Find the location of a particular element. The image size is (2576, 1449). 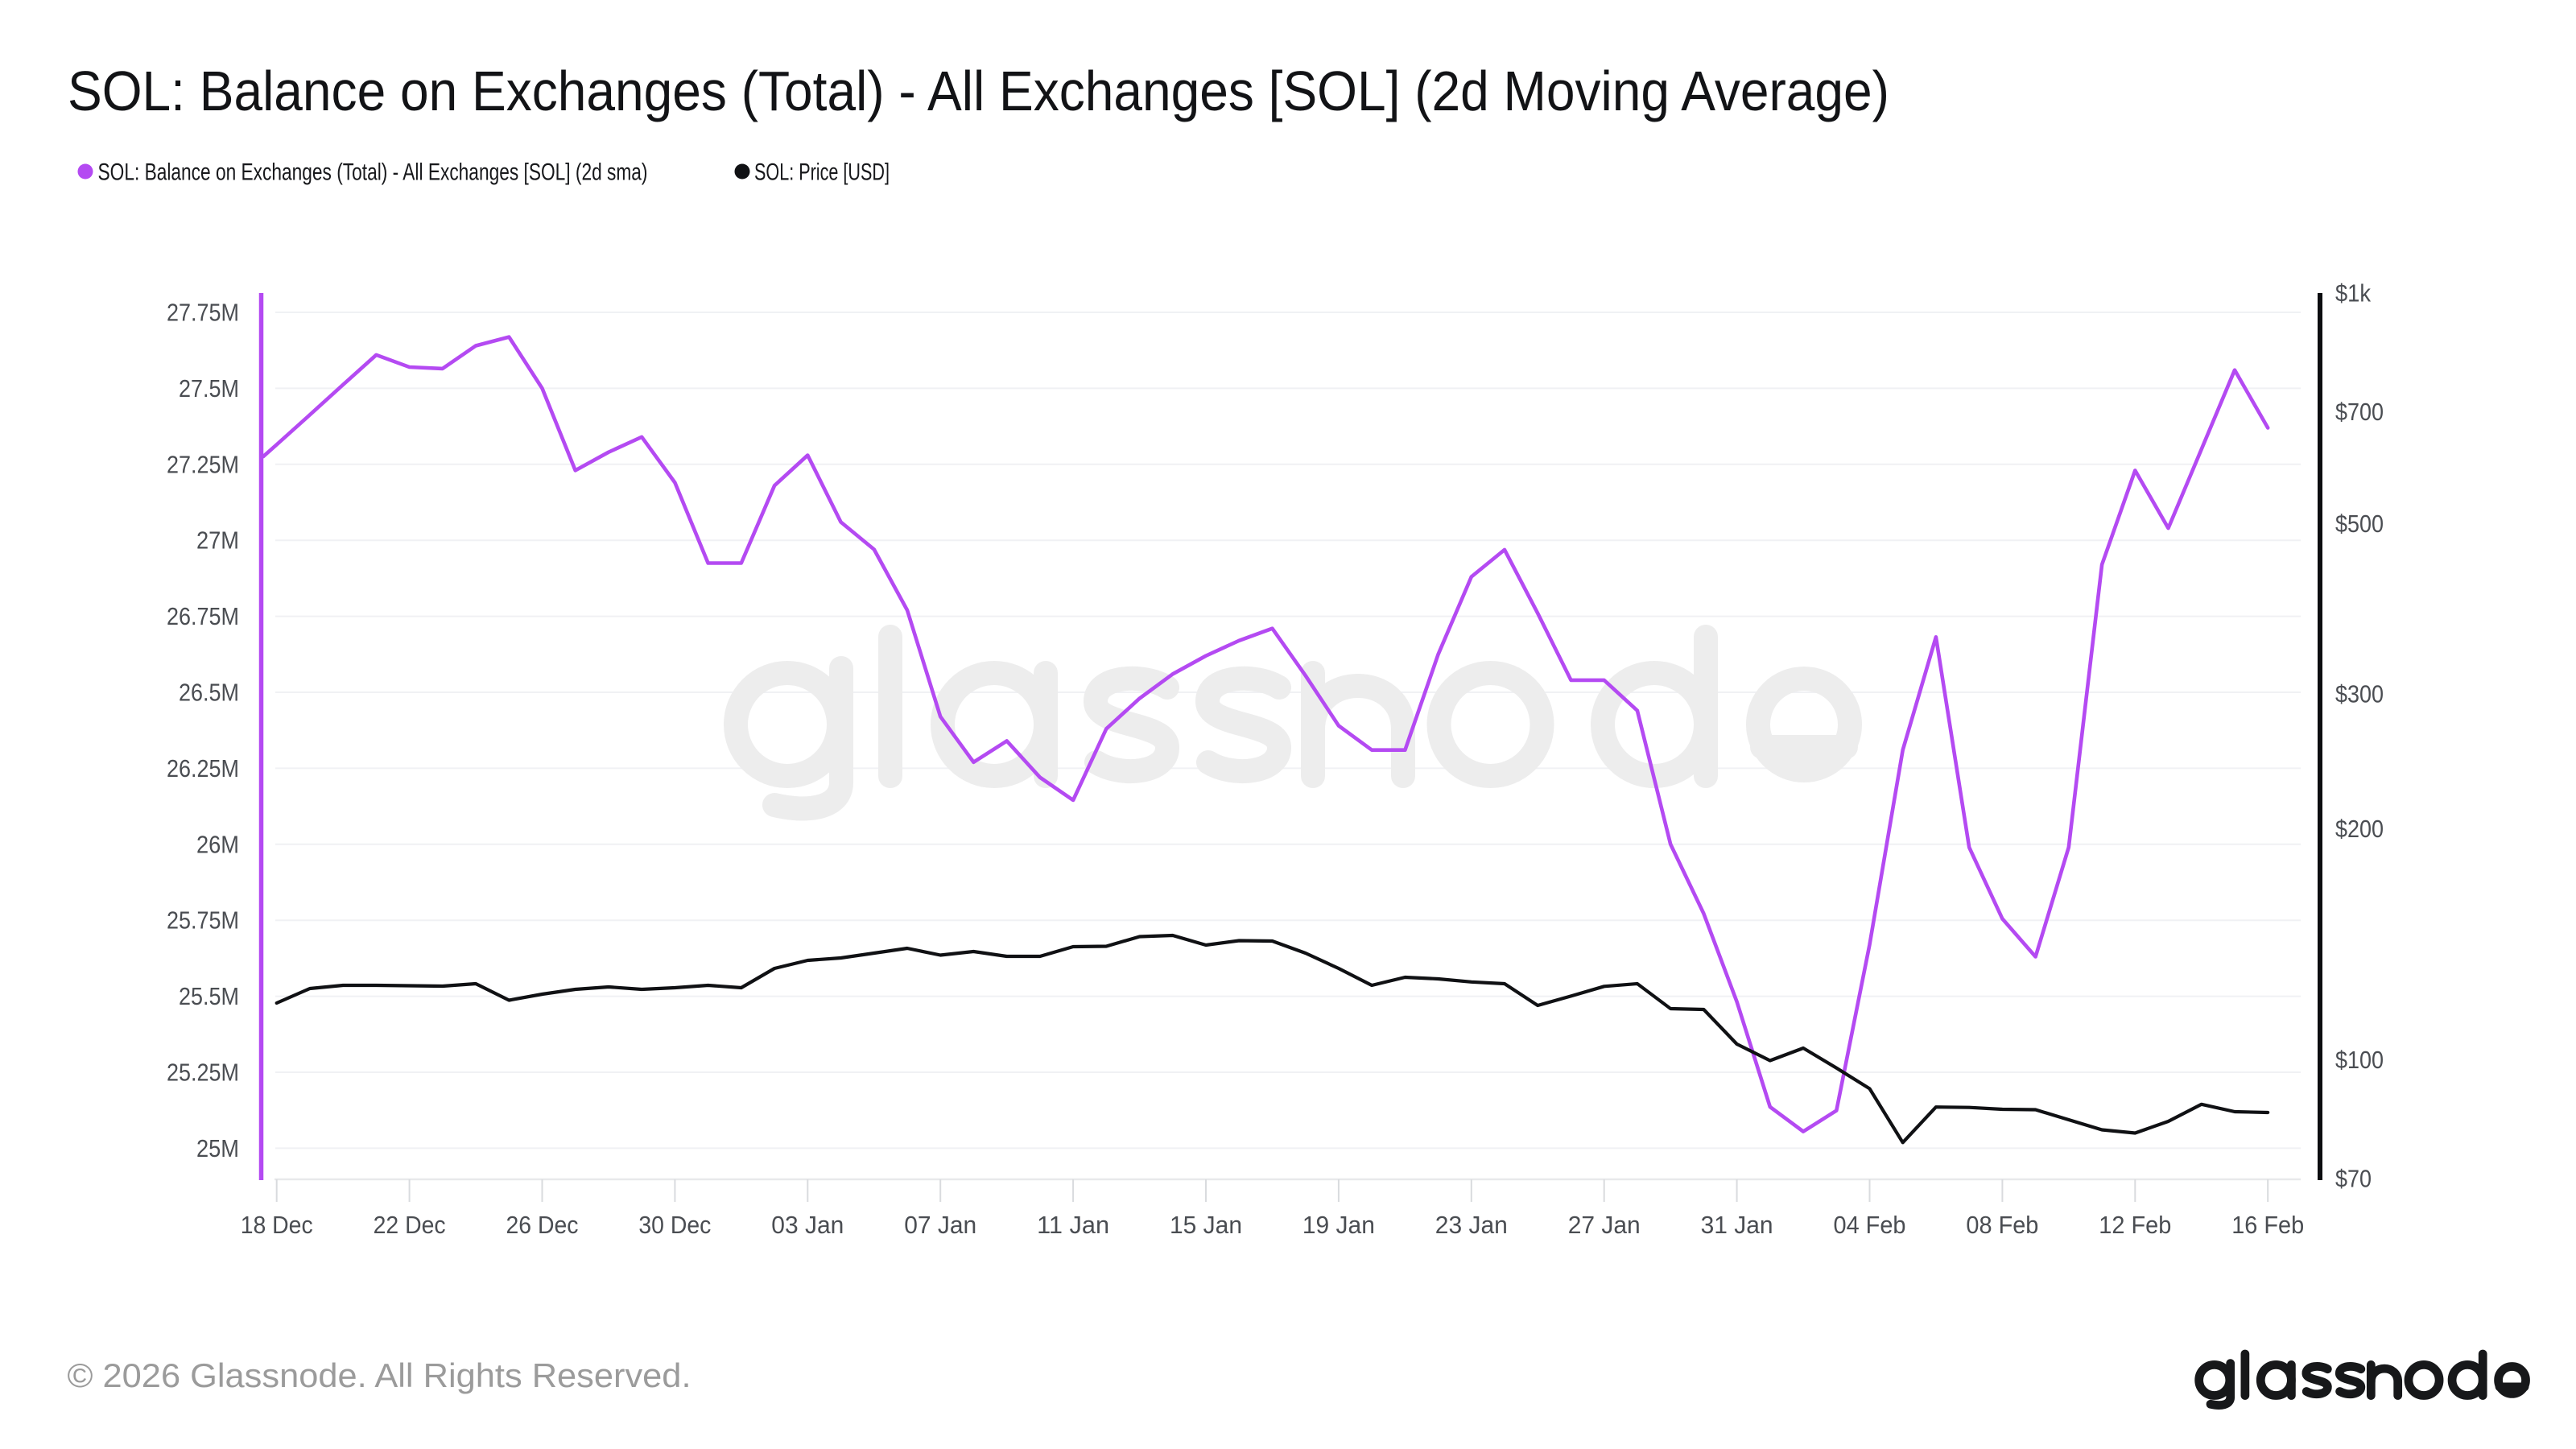

svg-text: 26.75M is located at coordinates (203, 616).